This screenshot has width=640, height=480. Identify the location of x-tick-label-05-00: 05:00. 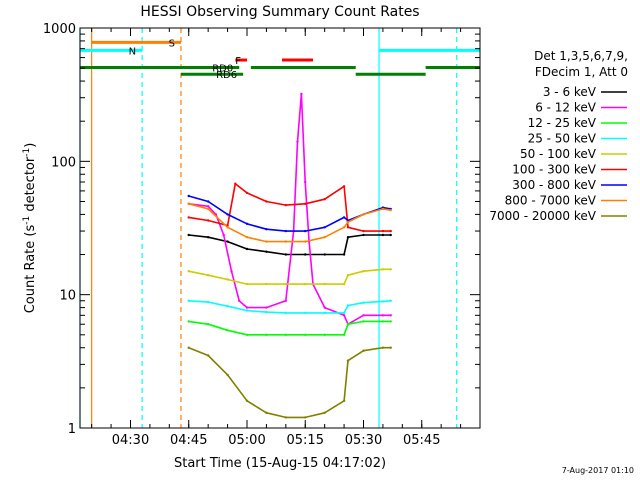
(246, 440).